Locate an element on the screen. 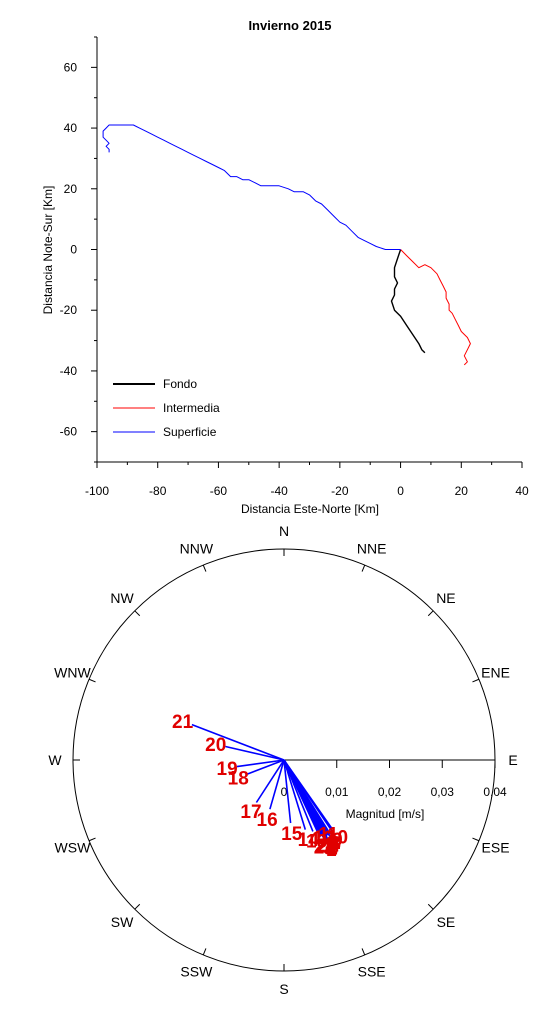 This screenshot has width=550, height=1015. y-axis-label: Distancia Note-Sur [Km] is located at coordinates (48, 250).